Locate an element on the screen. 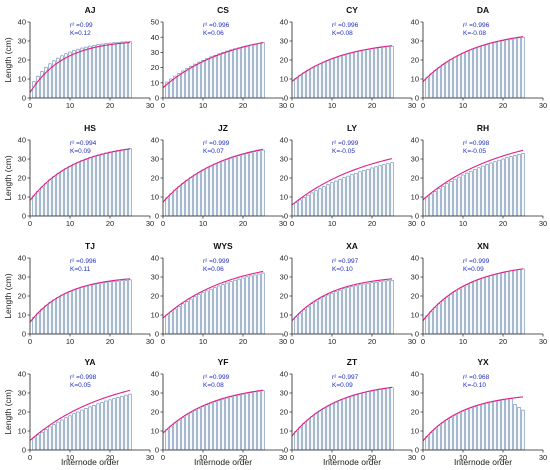 This screenshot has width=550, height=470. k-annotation: K=0.11 is located at coordinates (80, 269).